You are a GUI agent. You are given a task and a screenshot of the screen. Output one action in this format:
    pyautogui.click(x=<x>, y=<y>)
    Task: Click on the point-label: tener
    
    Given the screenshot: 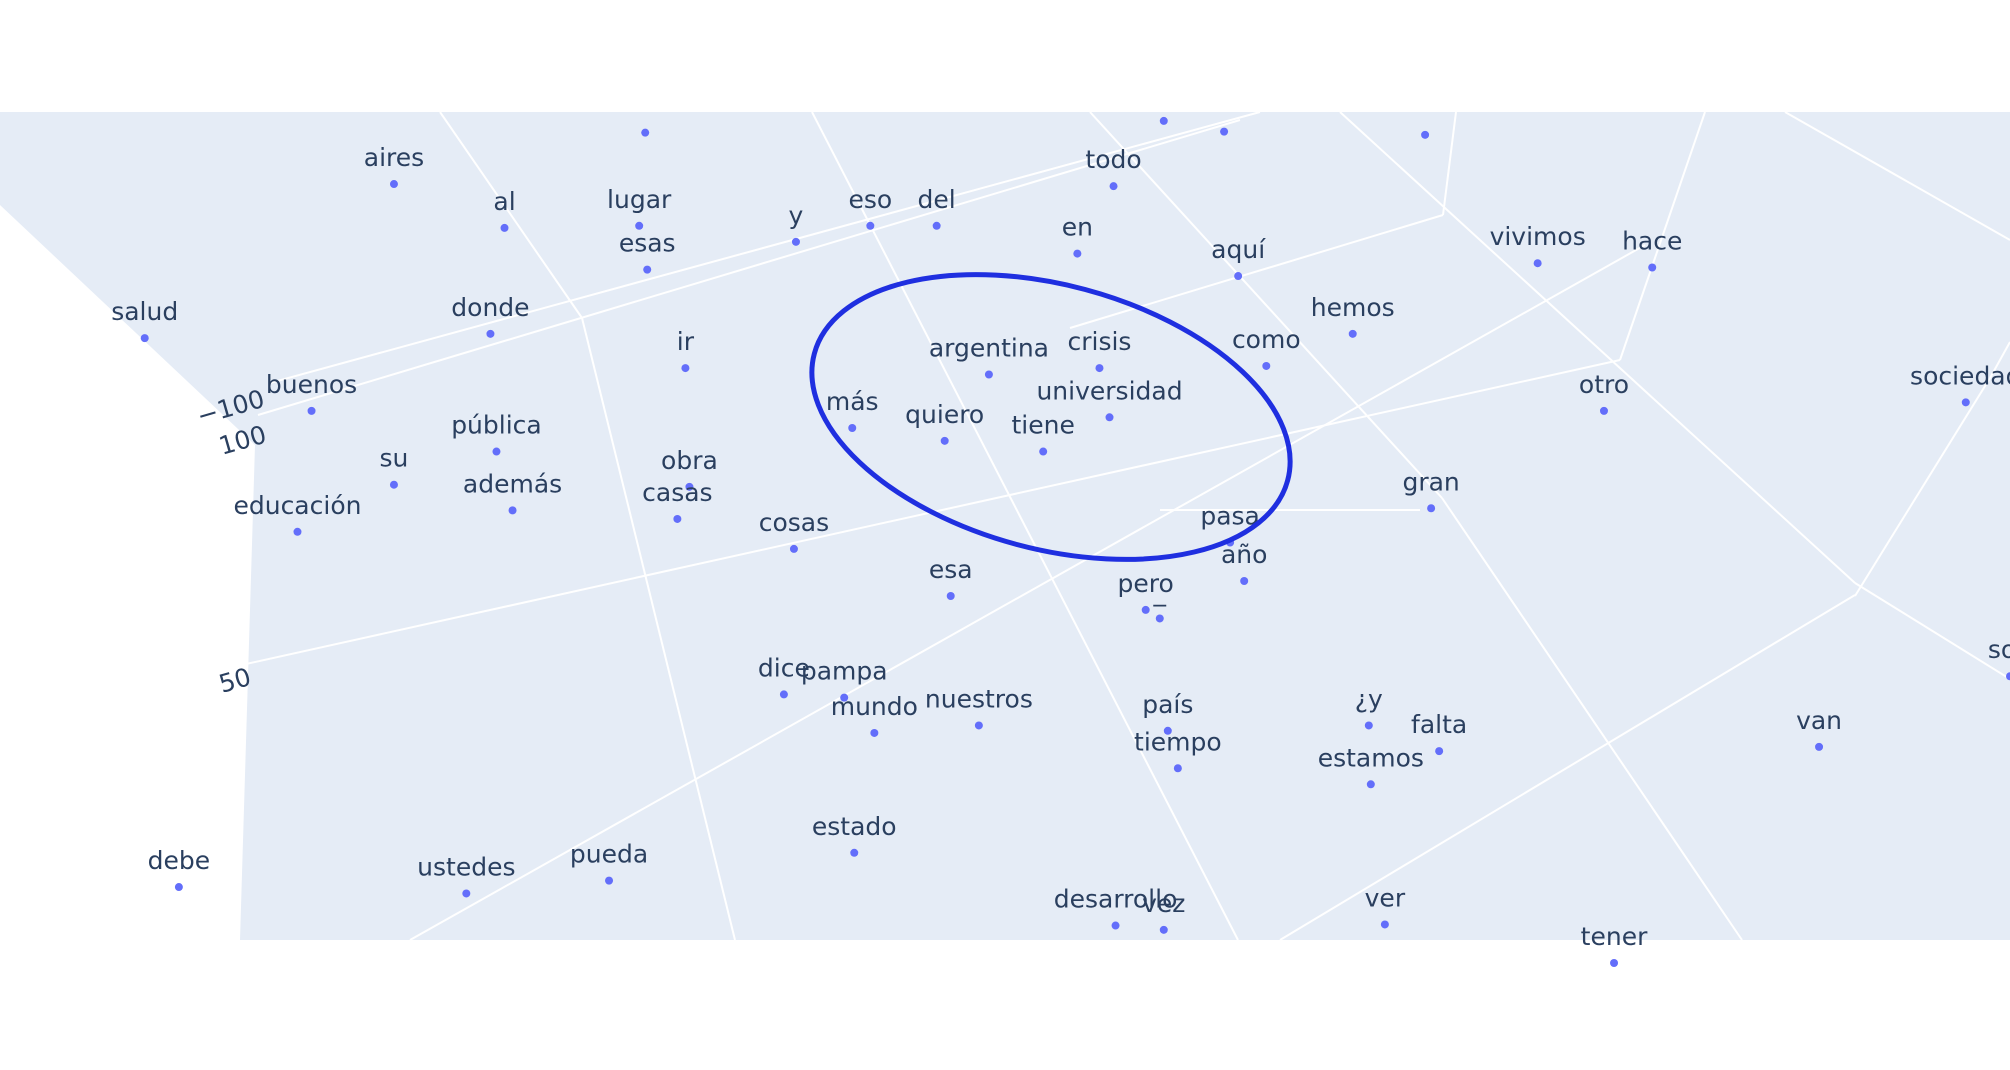 What is the action you would take?
    pyautogui.click(x=1614, y=936)
    